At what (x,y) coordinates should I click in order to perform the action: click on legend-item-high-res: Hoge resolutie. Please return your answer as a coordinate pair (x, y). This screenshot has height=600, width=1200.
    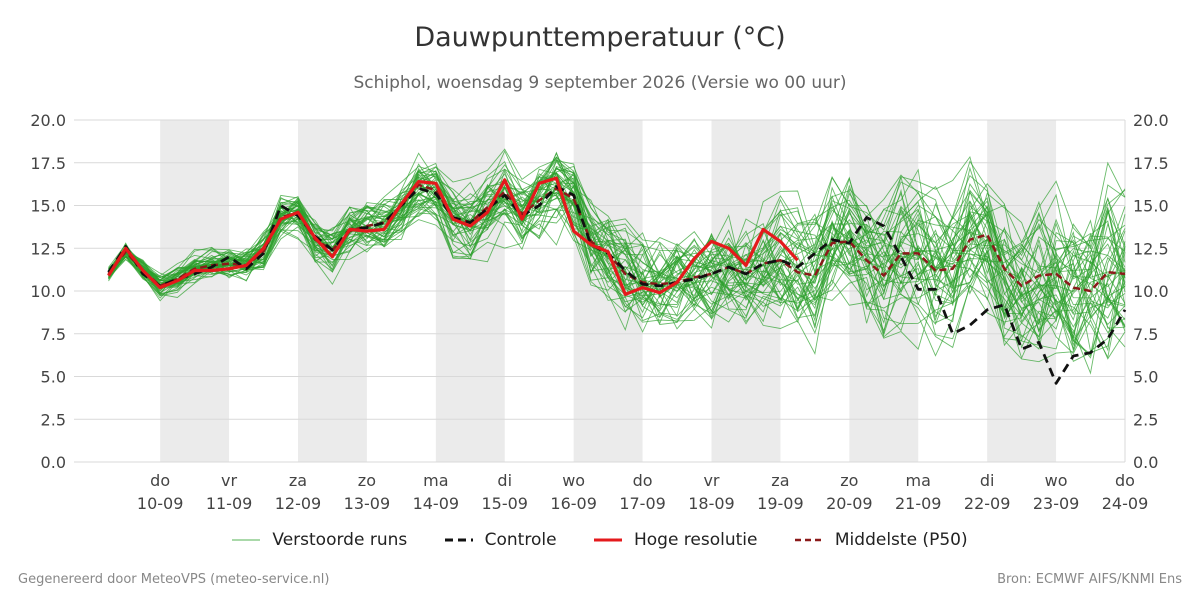
    Looking at the image, I should click on (675, 540).